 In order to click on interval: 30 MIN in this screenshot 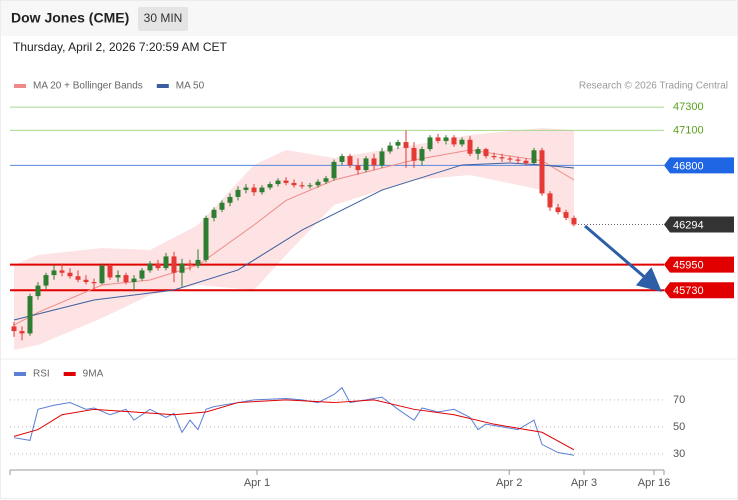, I will do `click(163, 18)`.